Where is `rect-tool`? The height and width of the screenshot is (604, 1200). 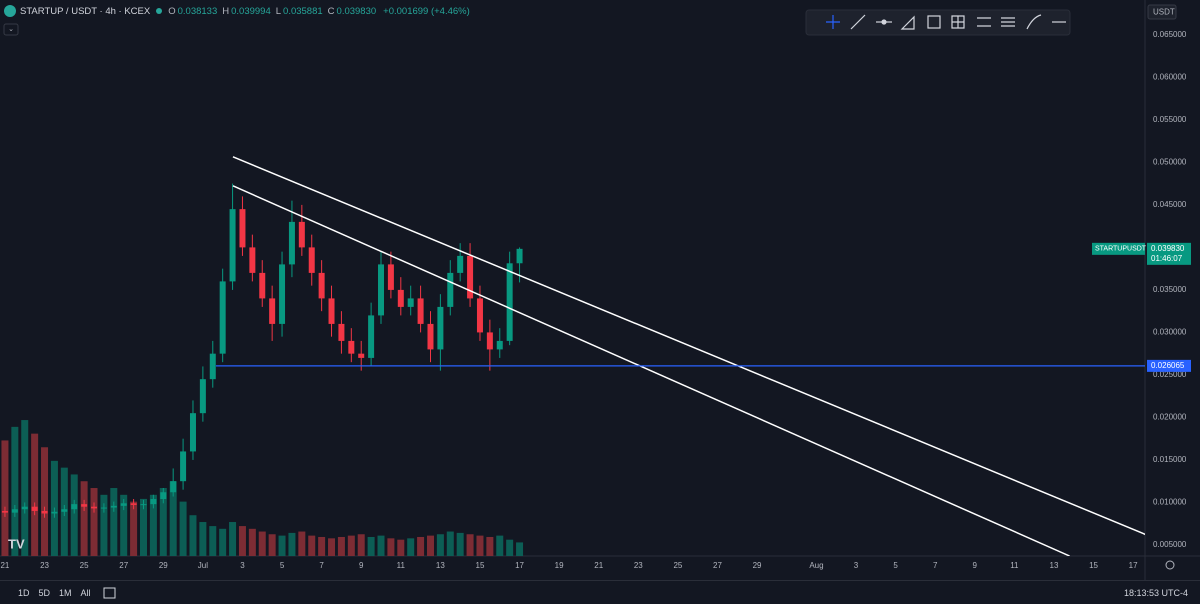
rect-tool is located at coordinates (934, 22).